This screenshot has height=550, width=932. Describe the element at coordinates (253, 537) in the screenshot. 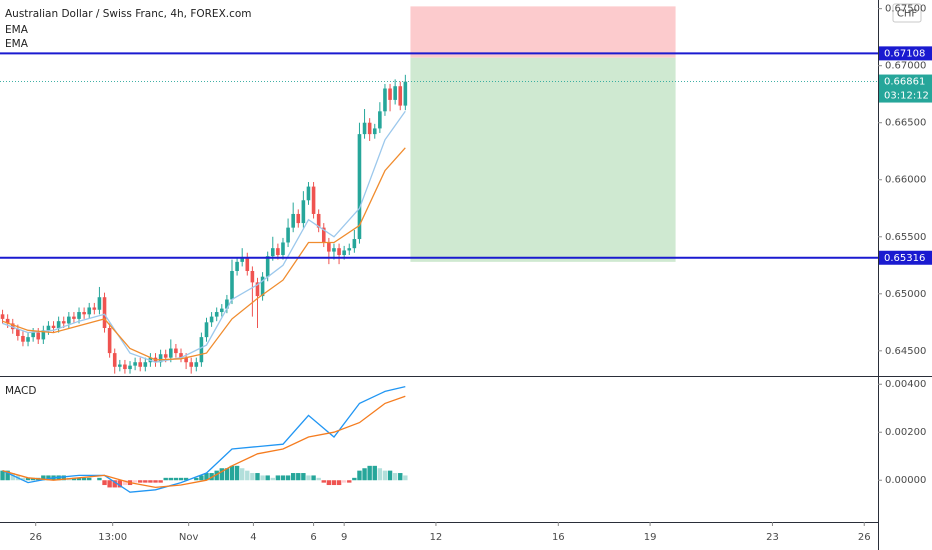

I see `x-tick-label: 4` at that location.